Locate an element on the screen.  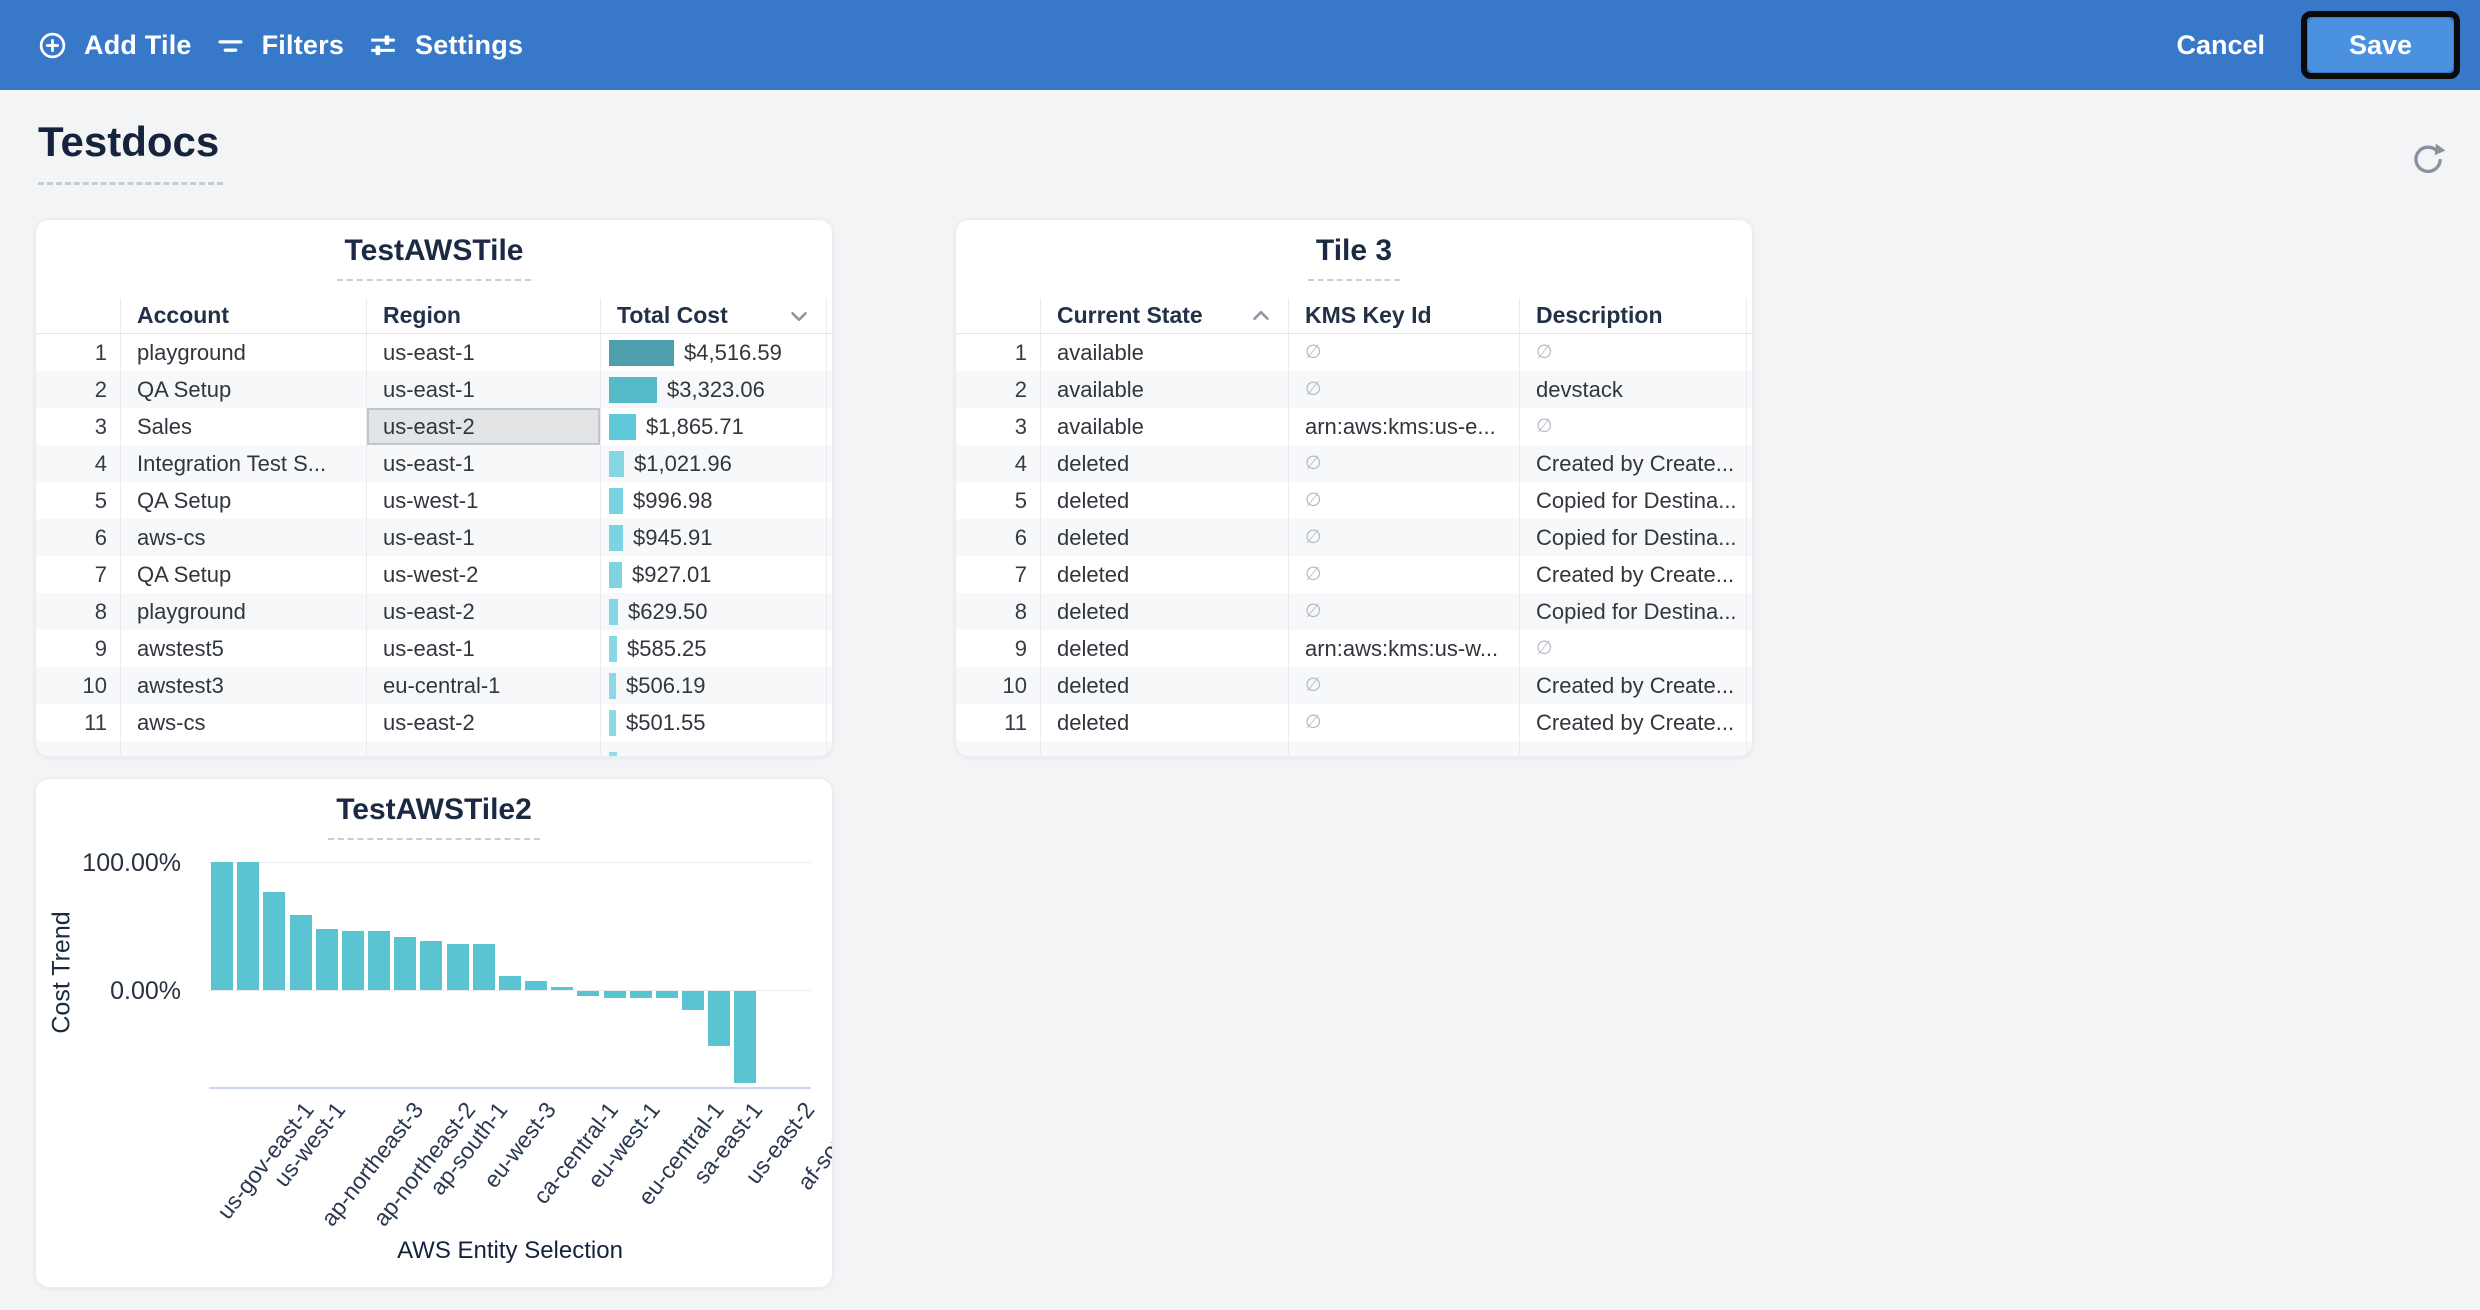
cell-total-cost: $927.01 is located at coordinates (714, 574).